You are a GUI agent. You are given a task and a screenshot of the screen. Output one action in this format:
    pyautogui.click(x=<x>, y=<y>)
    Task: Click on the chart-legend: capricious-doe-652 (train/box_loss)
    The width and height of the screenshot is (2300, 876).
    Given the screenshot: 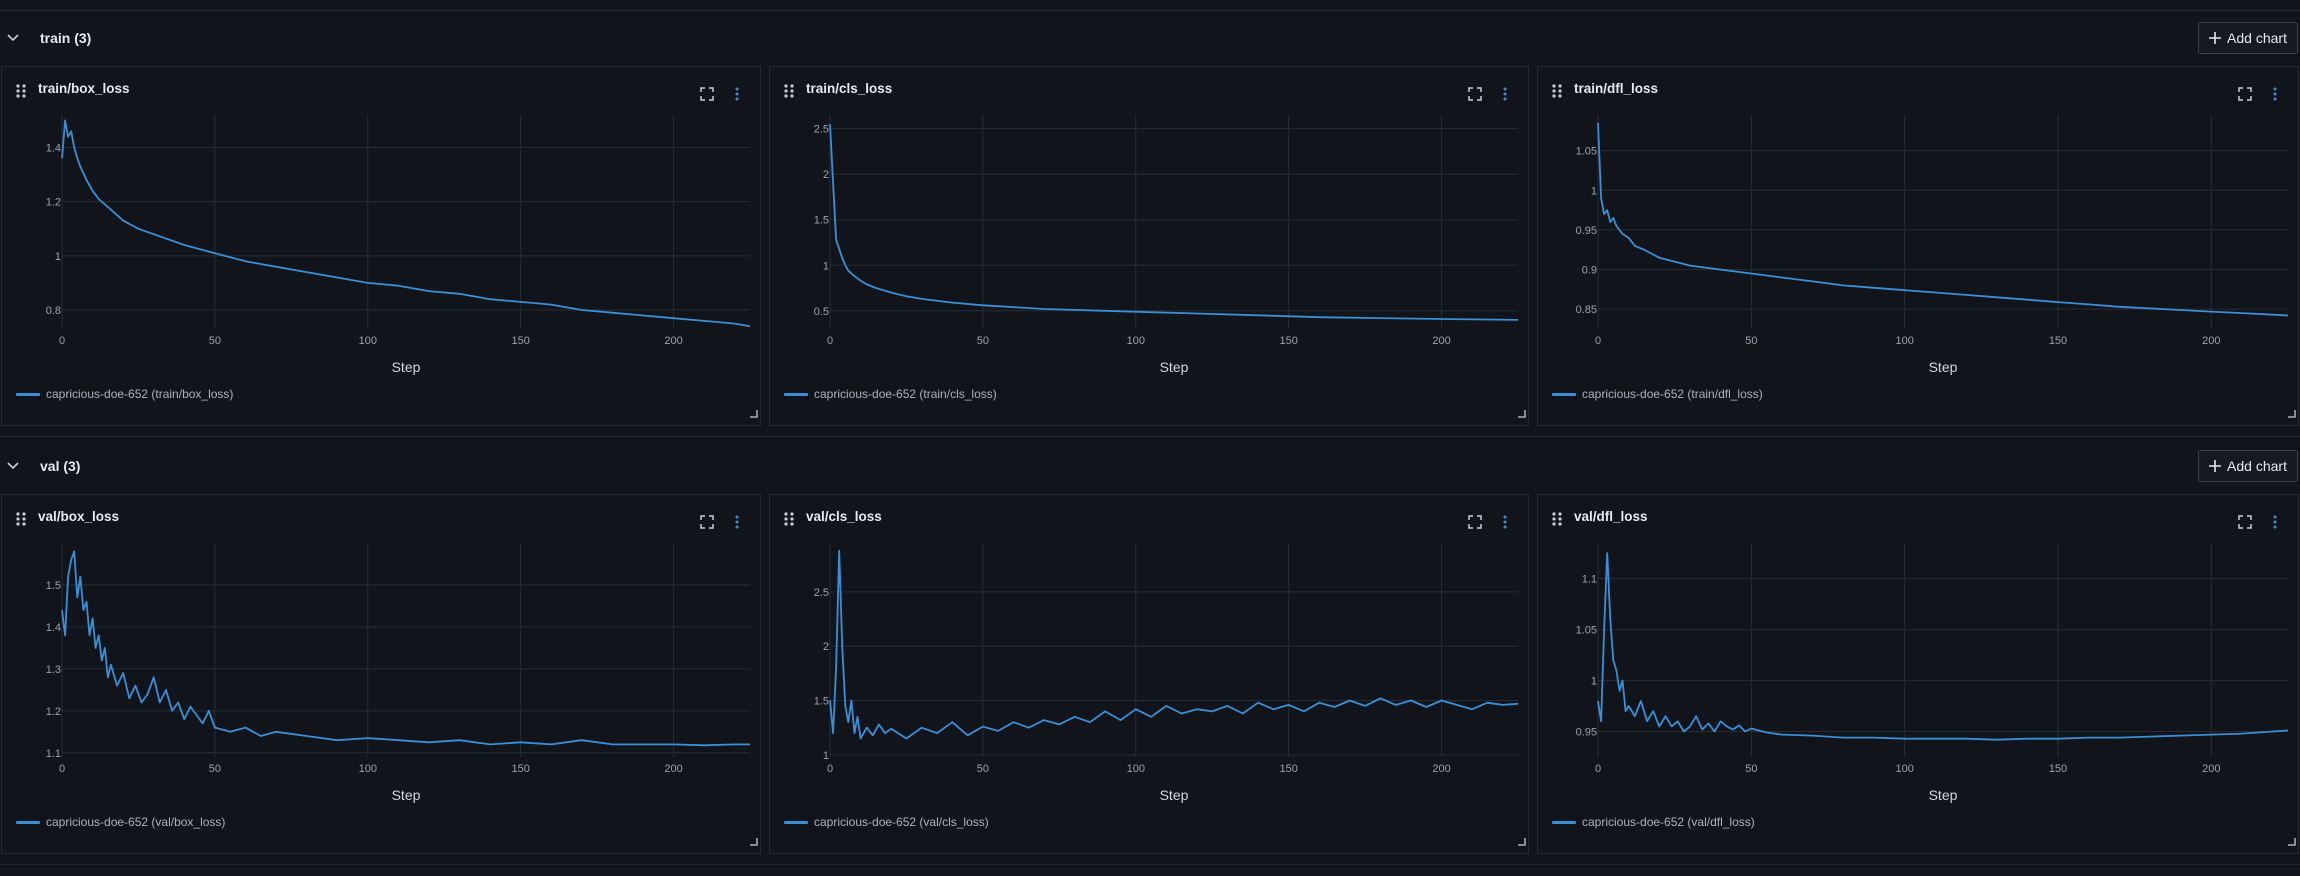 What is the action you would take?
    pyautogui.click(x=124, y=394)
    